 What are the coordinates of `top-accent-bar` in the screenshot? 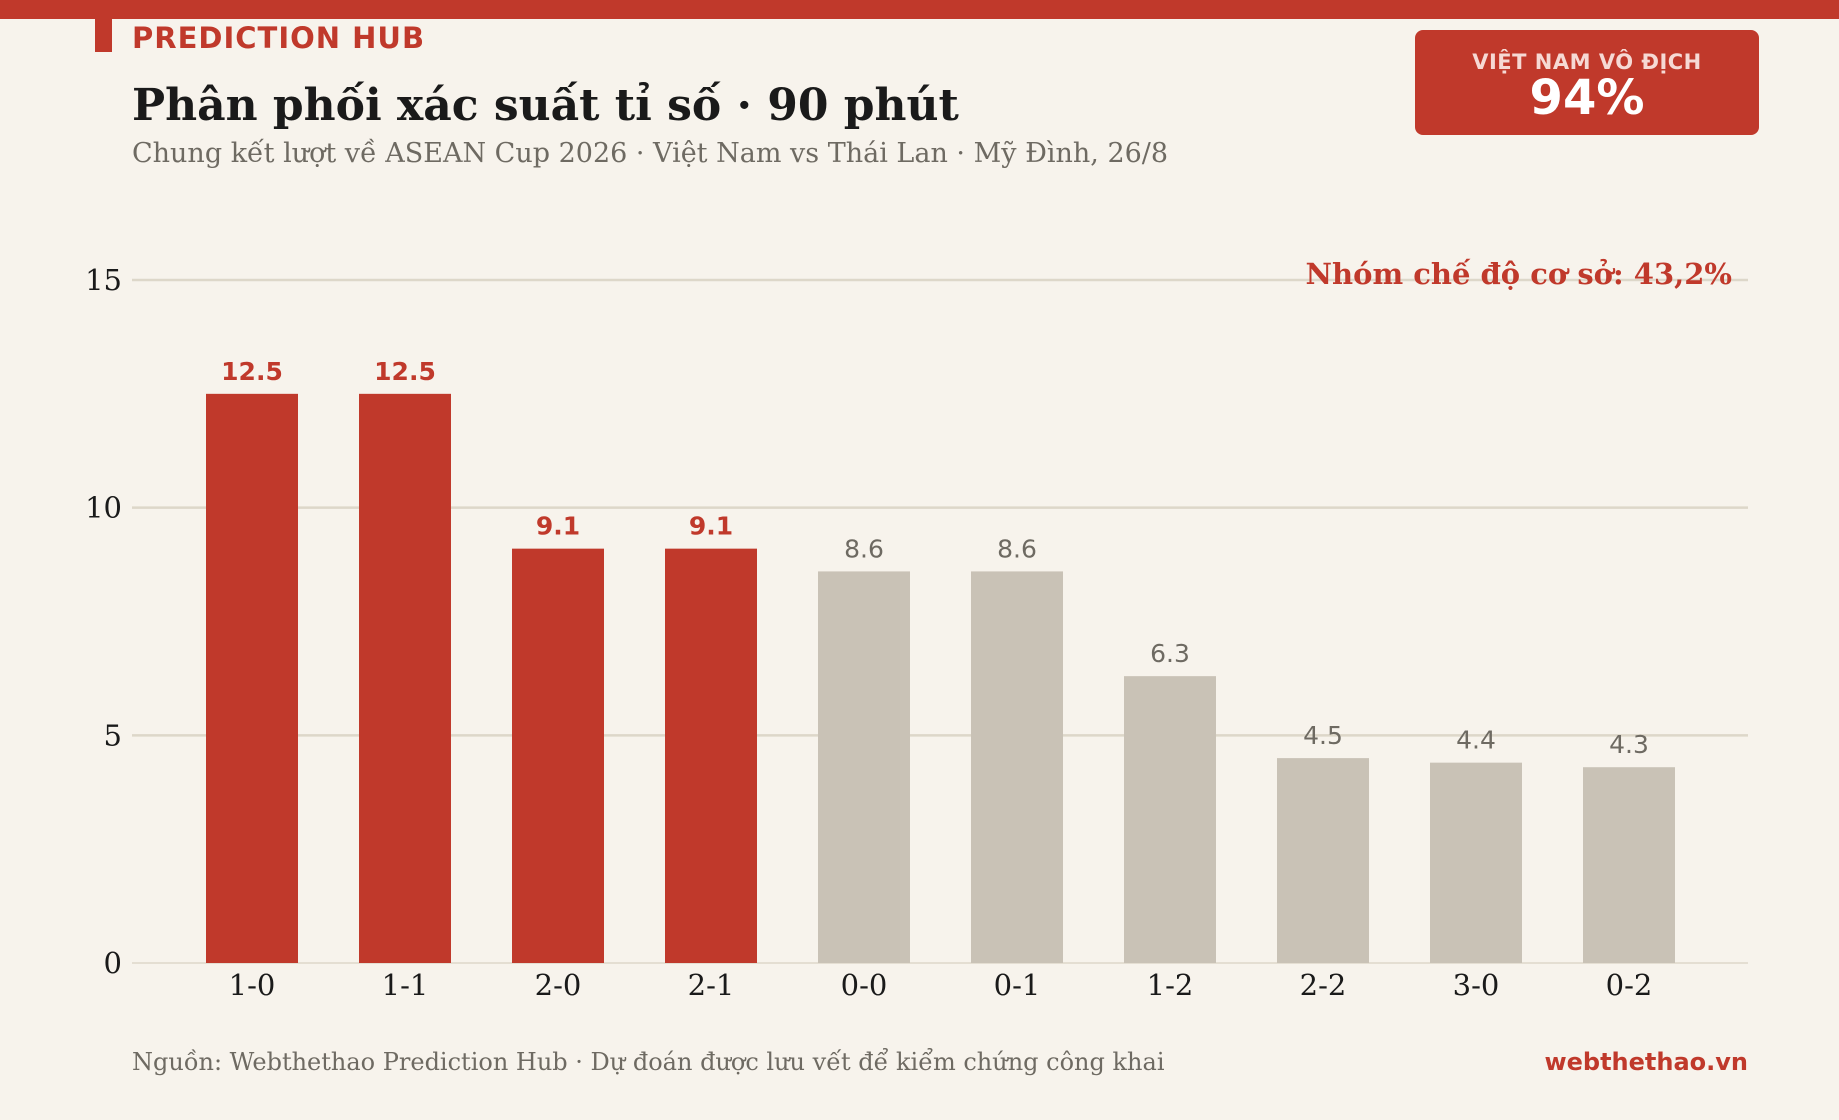 It's located at (919, 9).